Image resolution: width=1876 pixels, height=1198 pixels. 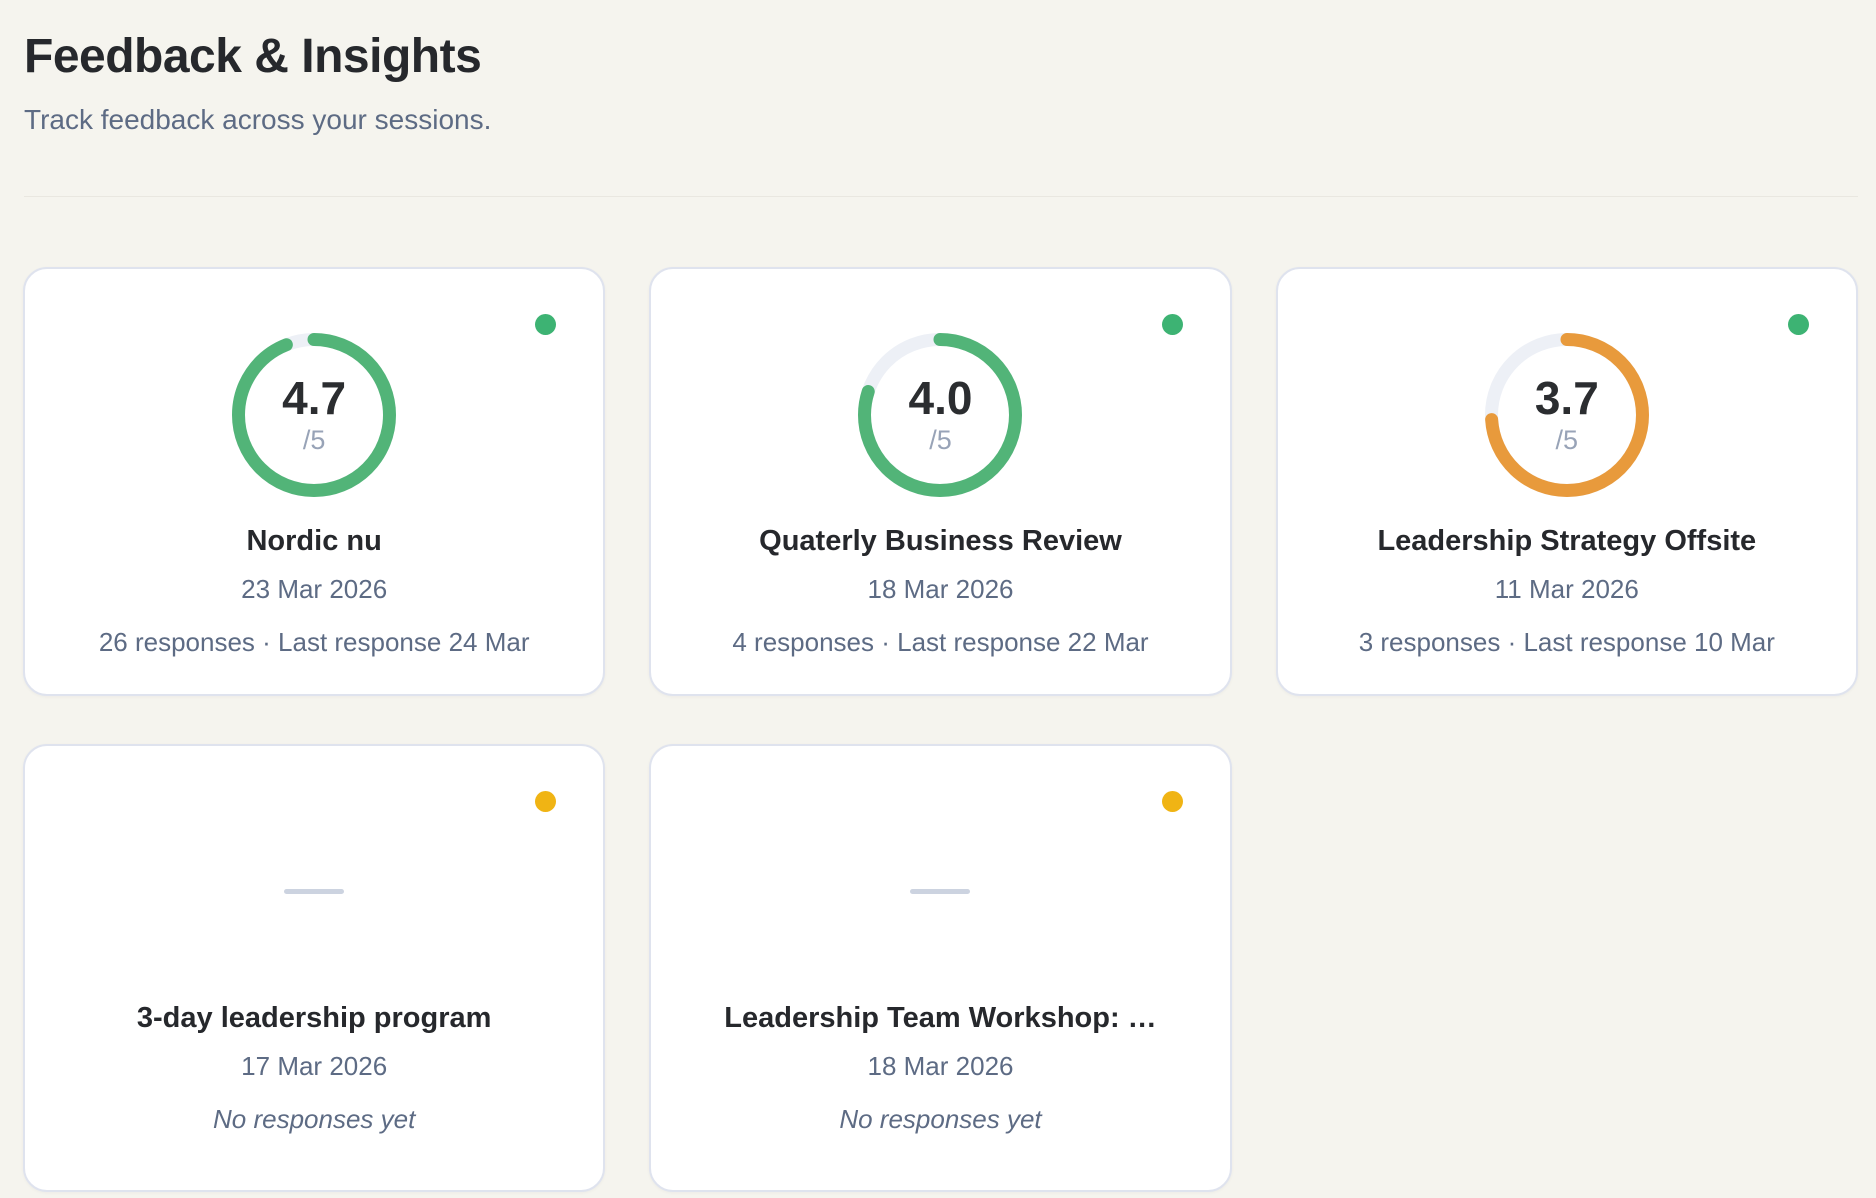 I want to click on header-divider, so click(x=941, y=196).